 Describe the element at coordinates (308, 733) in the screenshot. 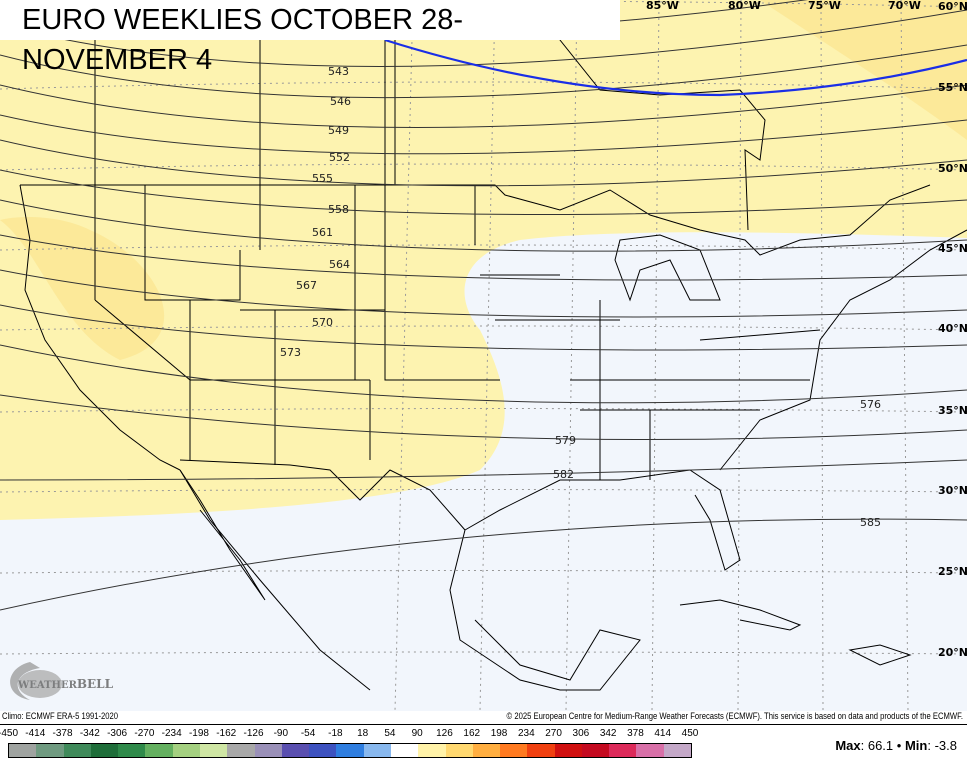

I see `colorbar-tick-label: -54` at that location.